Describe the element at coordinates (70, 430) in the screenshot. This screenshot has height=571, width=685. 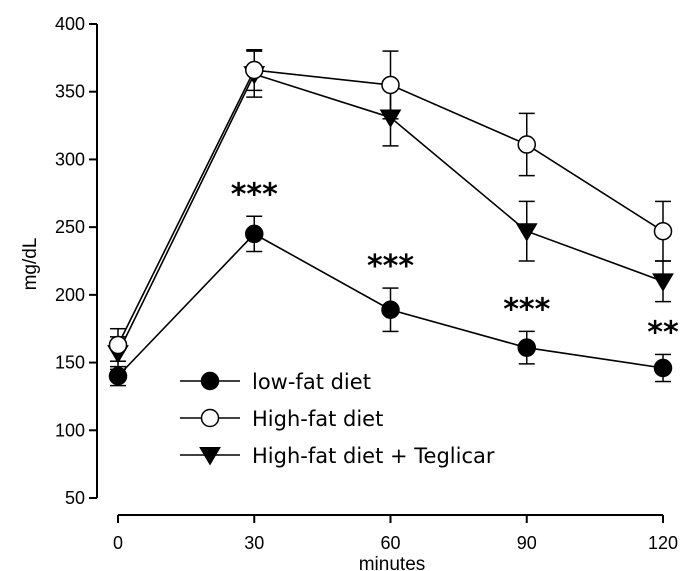
I see `y-tick-label: 100` at that location.